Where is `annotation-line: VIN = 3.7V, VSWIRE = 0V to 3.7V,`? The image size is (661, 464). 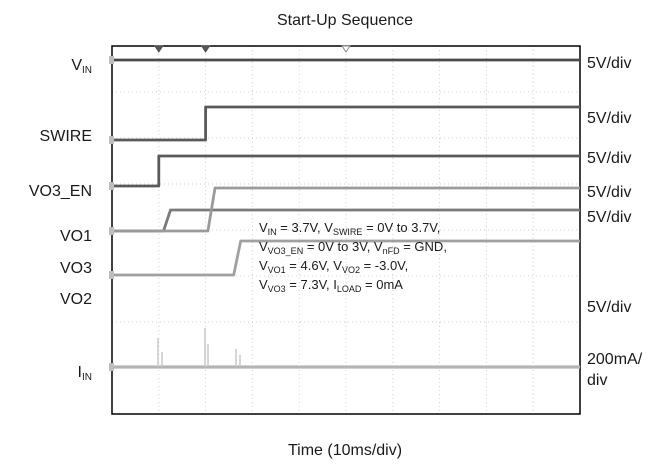 annotation-line: VIN = 3.7V, VSWIRE = 0V to 3.7V, is located at coordinates (349, 228).